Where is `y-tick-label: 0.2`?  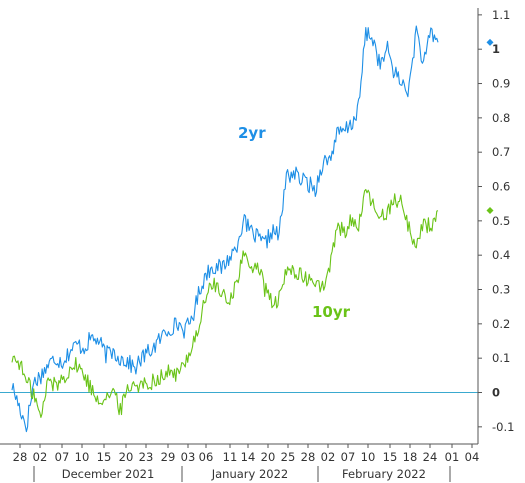 y-tick-label: 0.2 is located at coordinates (501, 324).